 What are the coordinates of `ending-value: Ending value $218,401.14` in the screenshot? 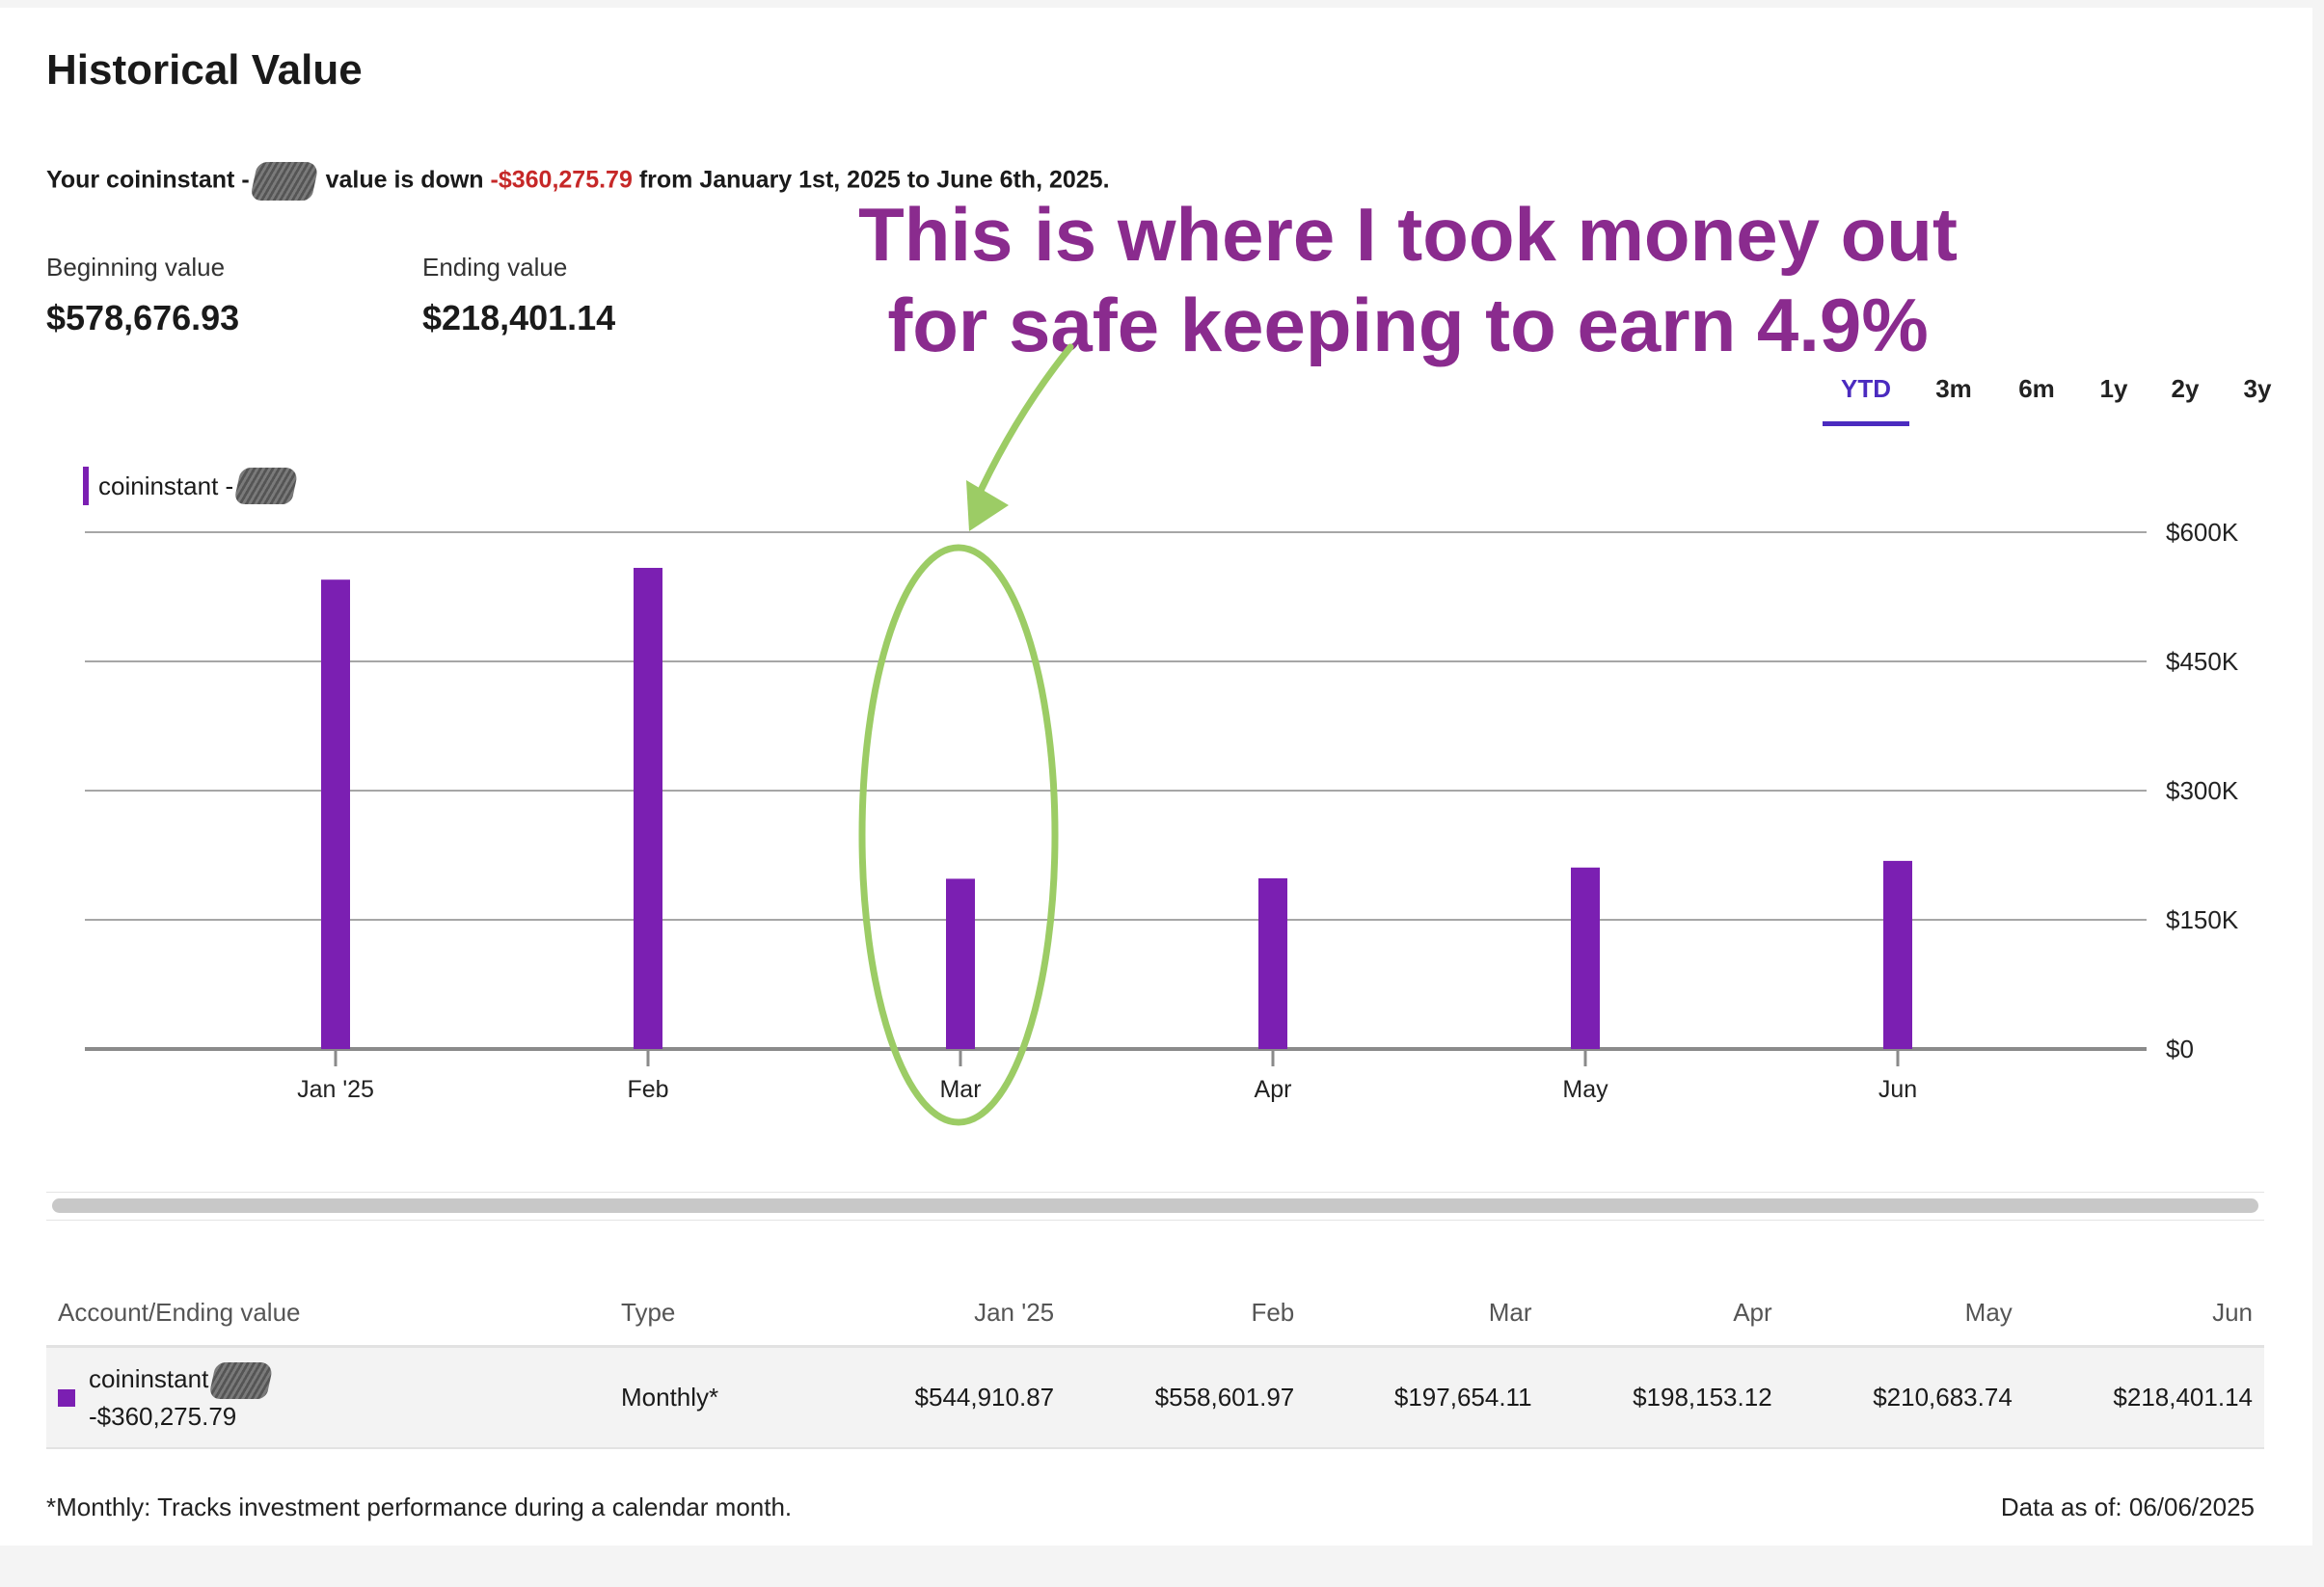 It's located at (519, 296).